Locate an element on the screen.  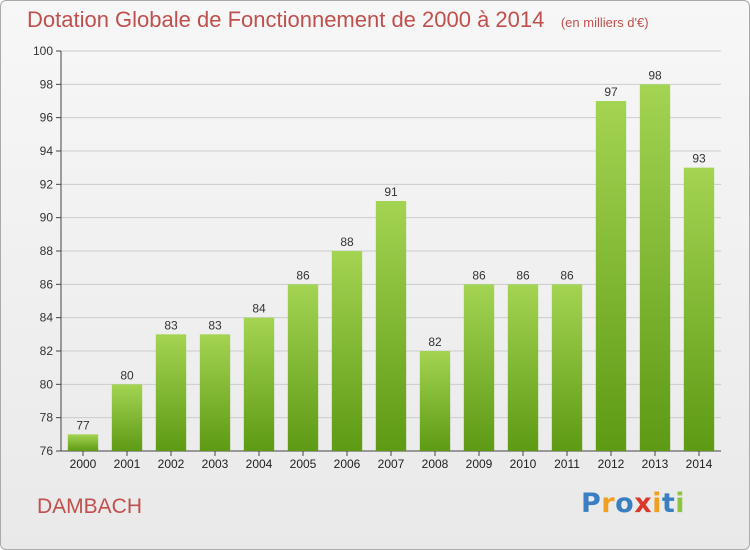
x-tick-label: 2014 is located at coordinates (699, 464).